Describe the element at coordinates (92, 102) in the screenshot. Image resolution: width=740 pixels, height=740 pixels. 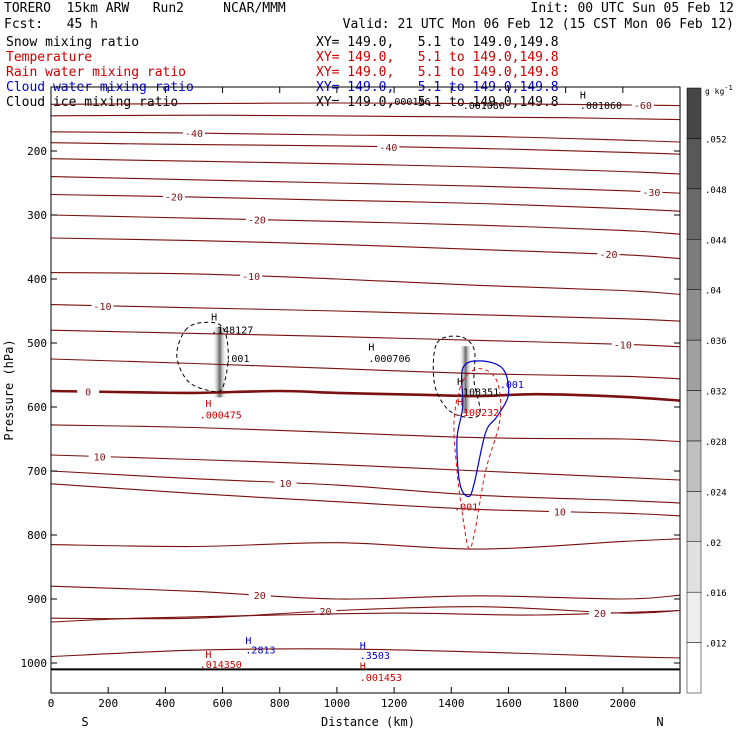
I see `legend-label-cloud-ice: Cloud ice mixing ratio` at that location.